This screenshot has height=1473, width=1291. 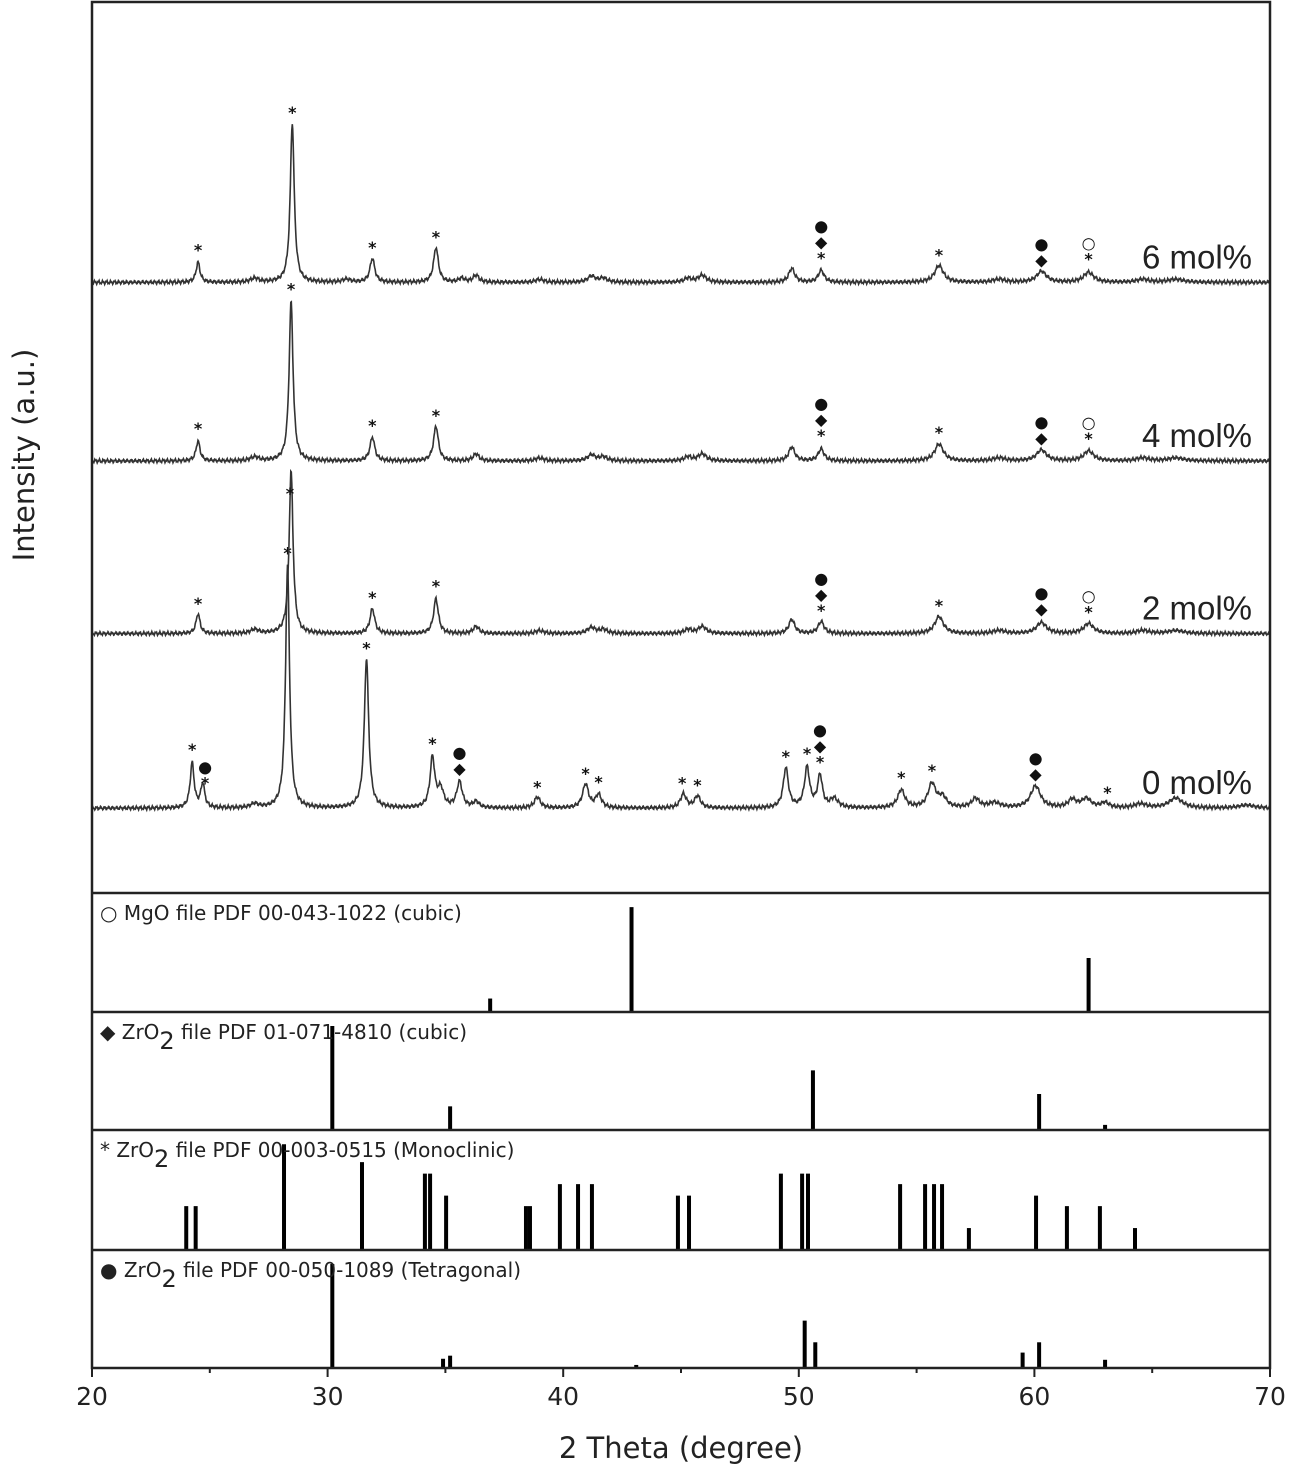 What do you see at coordinates (681, 553) in the screenshot?
I see `pattern-line-2mol` at bounding box center [681, 553].